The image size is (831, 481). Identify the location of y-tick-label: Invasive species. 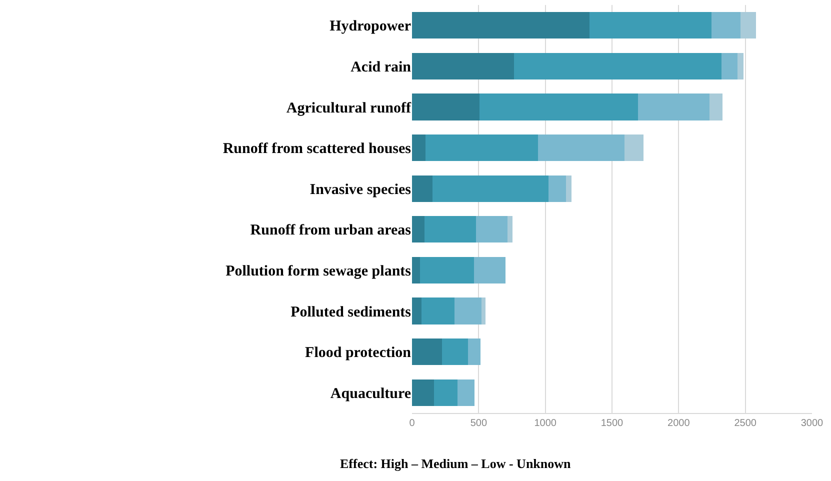
(361, 190).